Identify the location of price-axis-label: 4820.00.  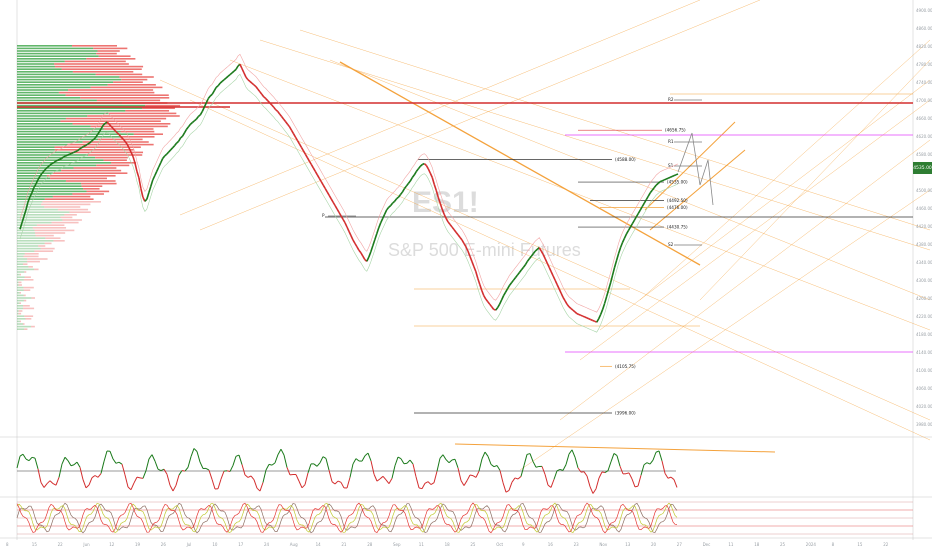
(924, 46).